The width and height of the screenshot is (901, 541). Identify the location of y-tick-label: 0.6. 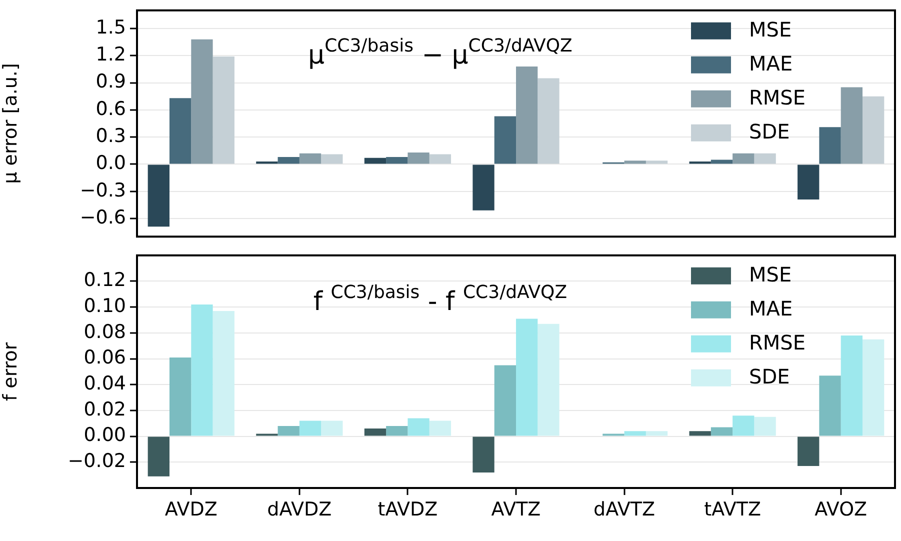
(111, 108).